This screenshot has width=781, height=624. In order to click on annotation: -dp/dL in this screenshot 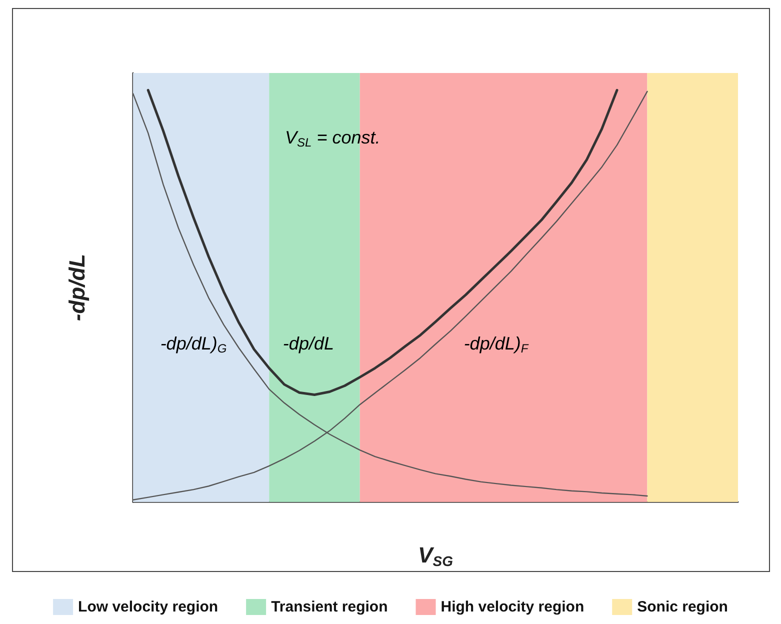, I will do `click(308, 343)`.